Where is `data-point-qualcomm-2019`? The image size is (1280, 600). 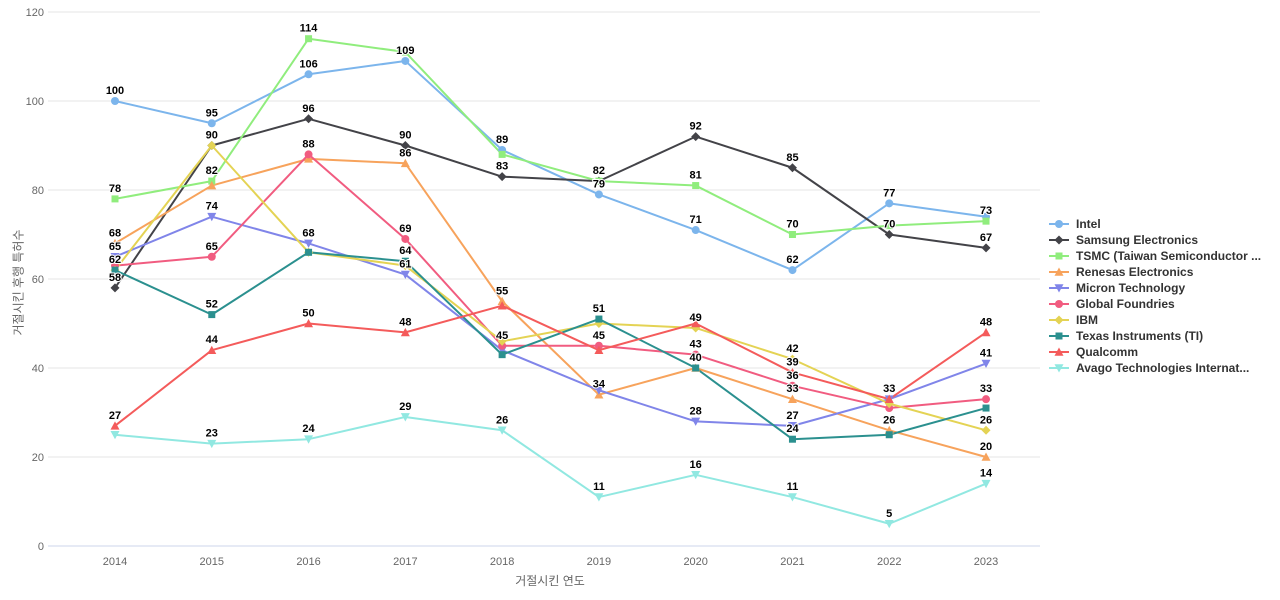
data-point-qualcomm-2019 is located at coordinates (599, 349).